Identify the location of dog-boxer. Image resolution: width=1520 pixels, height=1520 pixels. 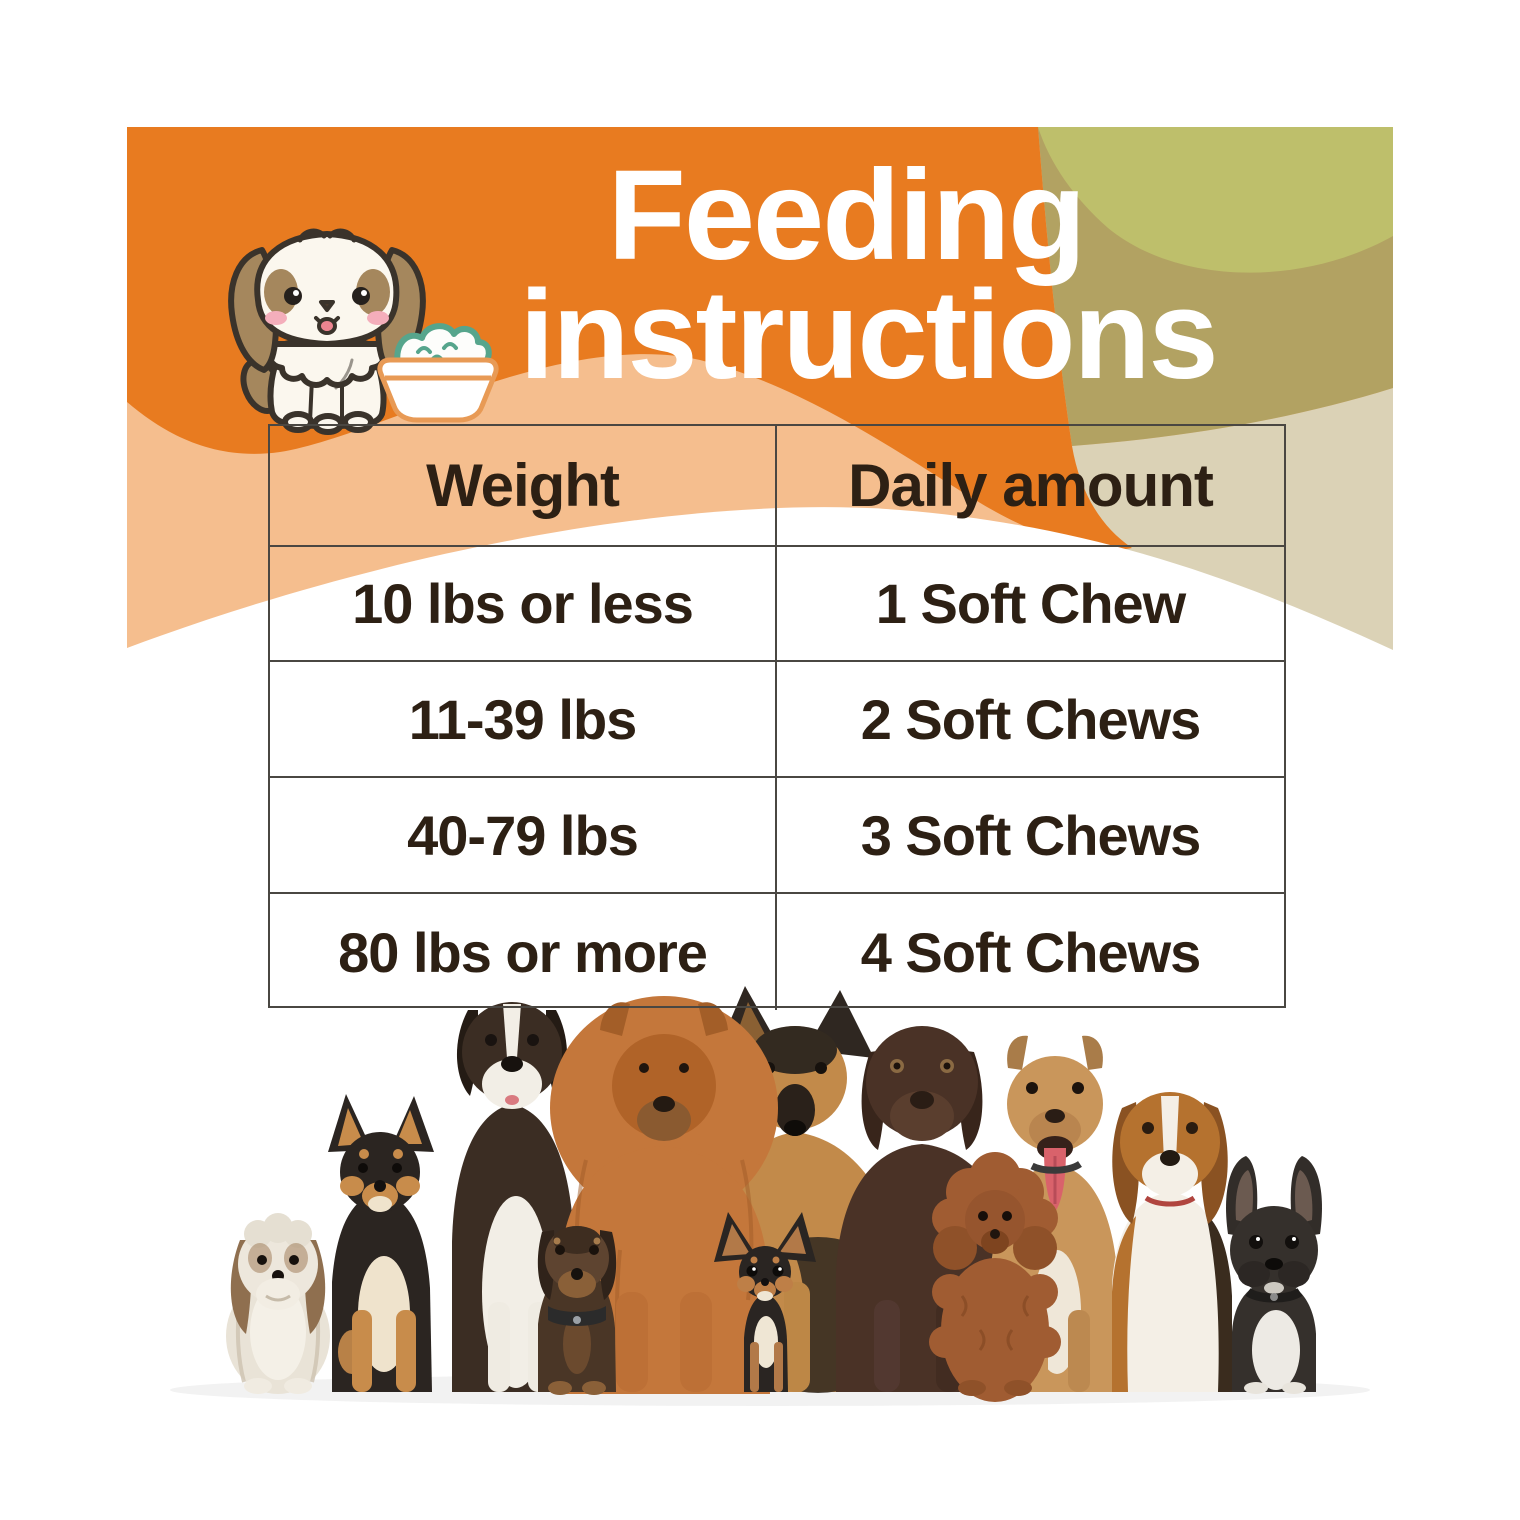
(514, 1197).